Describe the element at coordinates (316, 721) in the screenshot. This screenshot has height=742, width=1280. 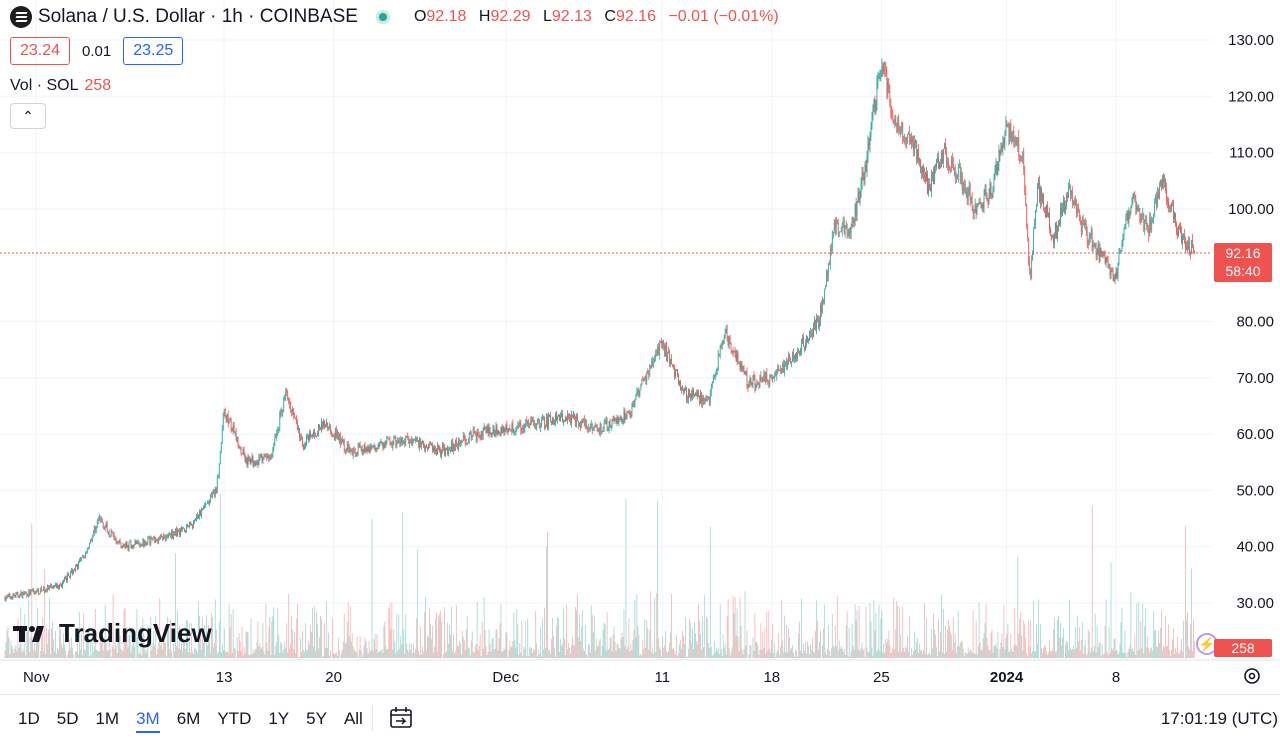
I see `period-5y: 5Y` at that location.